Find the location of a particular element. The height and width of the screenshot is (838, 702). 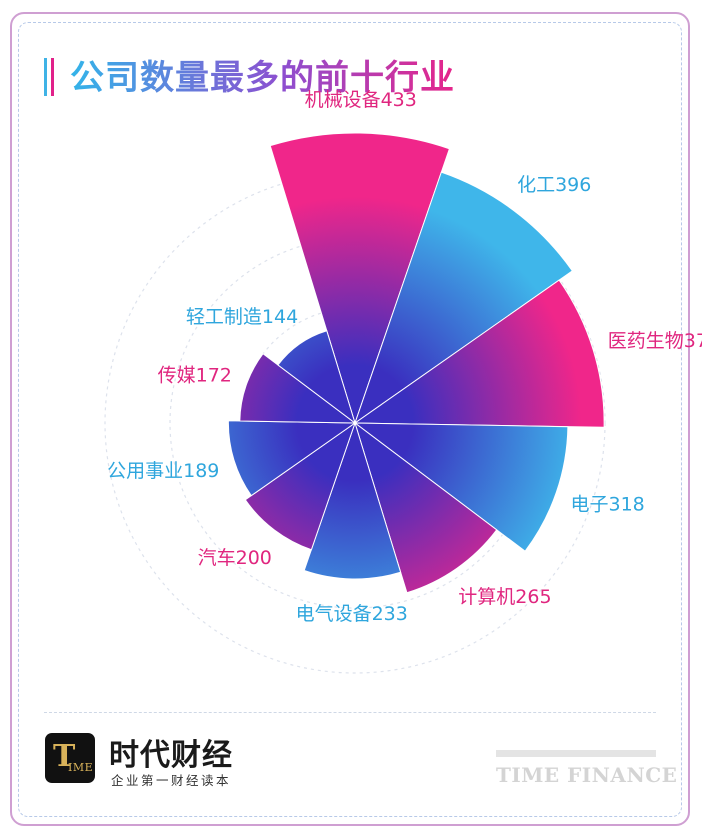

sector-传媒 is located at coordinates (298, 388).